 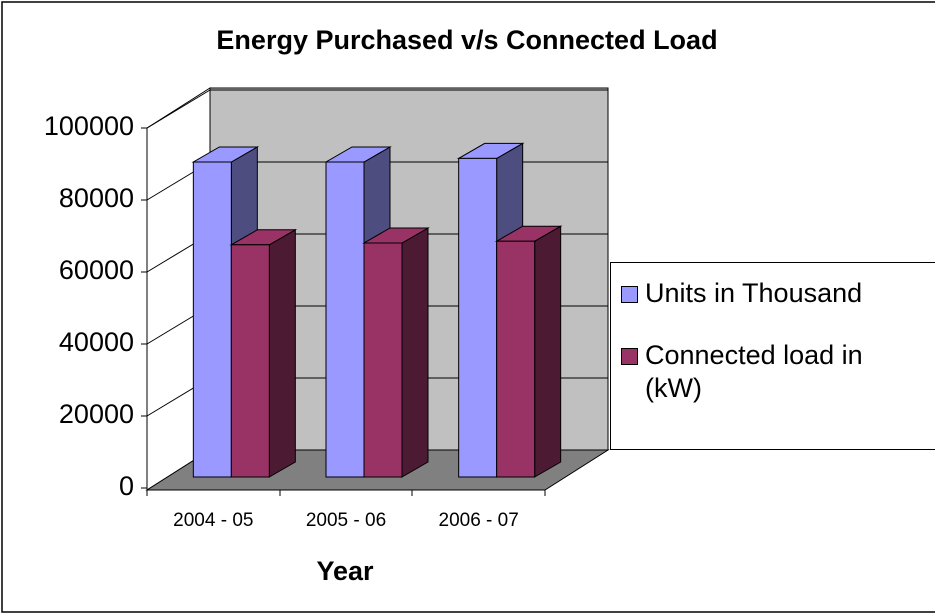 What do you see at coordinates (754, 293) in the screenshot?
I see `legend-label: Units in Thousand` at bounding box center [754, 293].